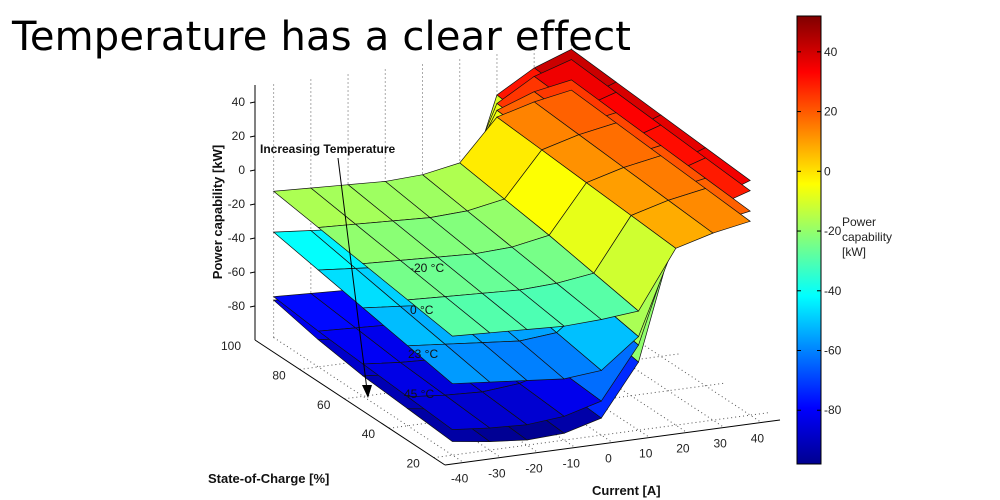 The width and height of the screenshot is (1000, 500). I want to click on colorbar-tick-label: 40, so click(831, 52).